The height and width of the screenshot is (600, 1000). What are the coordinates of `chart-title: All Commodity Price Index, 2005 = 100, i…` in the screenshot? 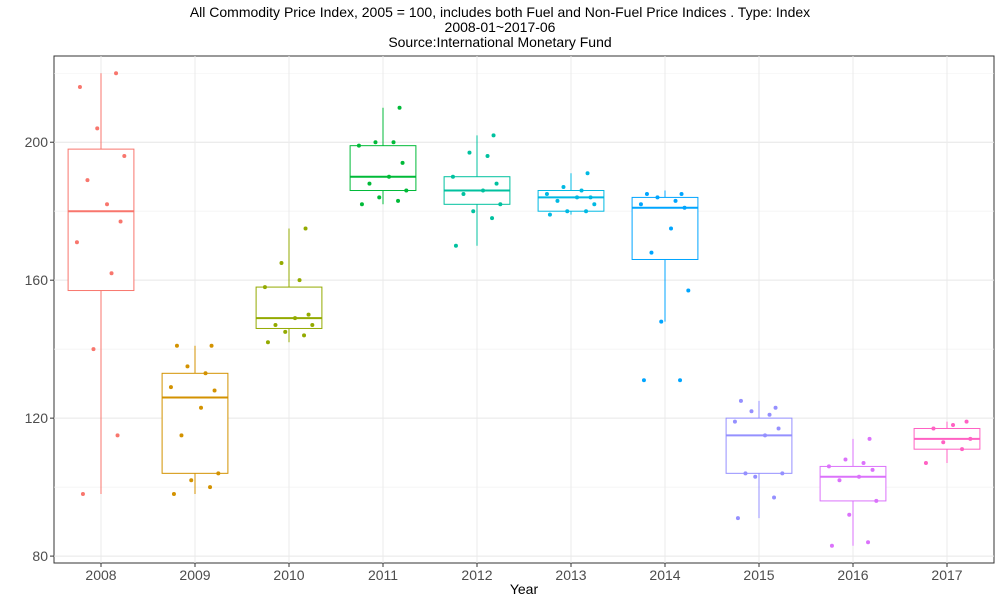 It's located at (500, 12).